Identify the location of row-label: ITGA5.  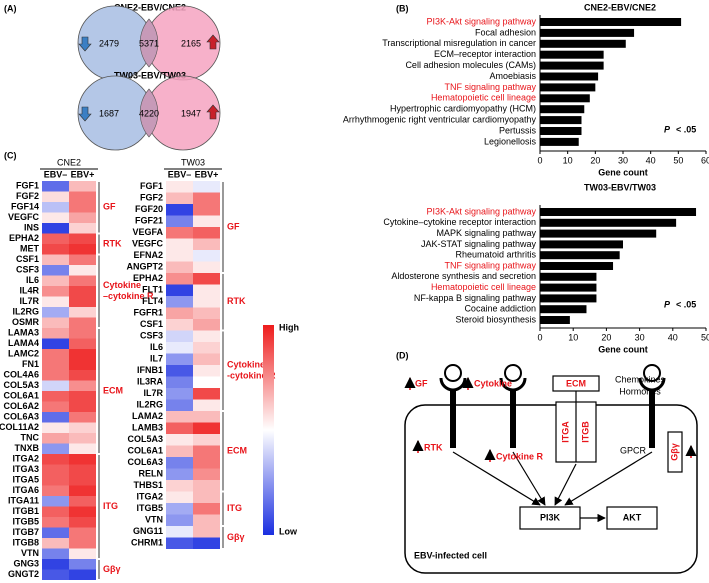
(25, 480).